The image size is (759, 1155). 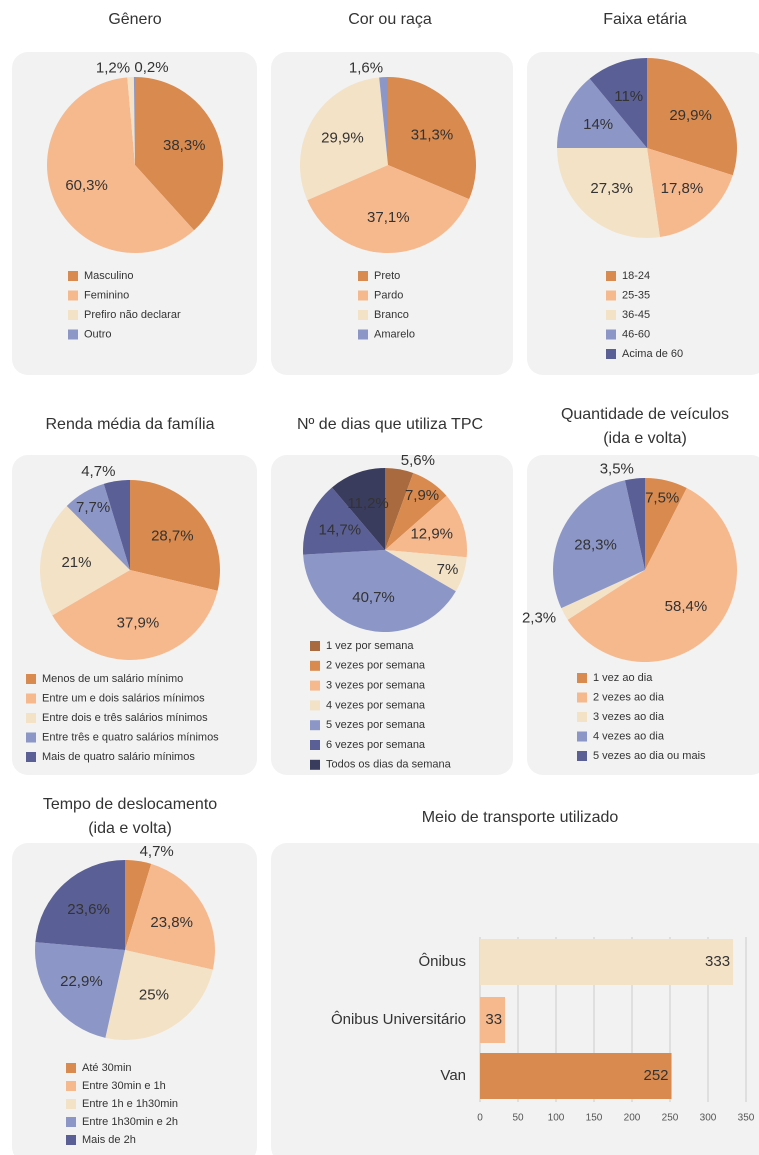 What do you see at coordinates (109, 276) in the screenshot?
I see `legend-label: Masculino` at bounding box center [109, 276].